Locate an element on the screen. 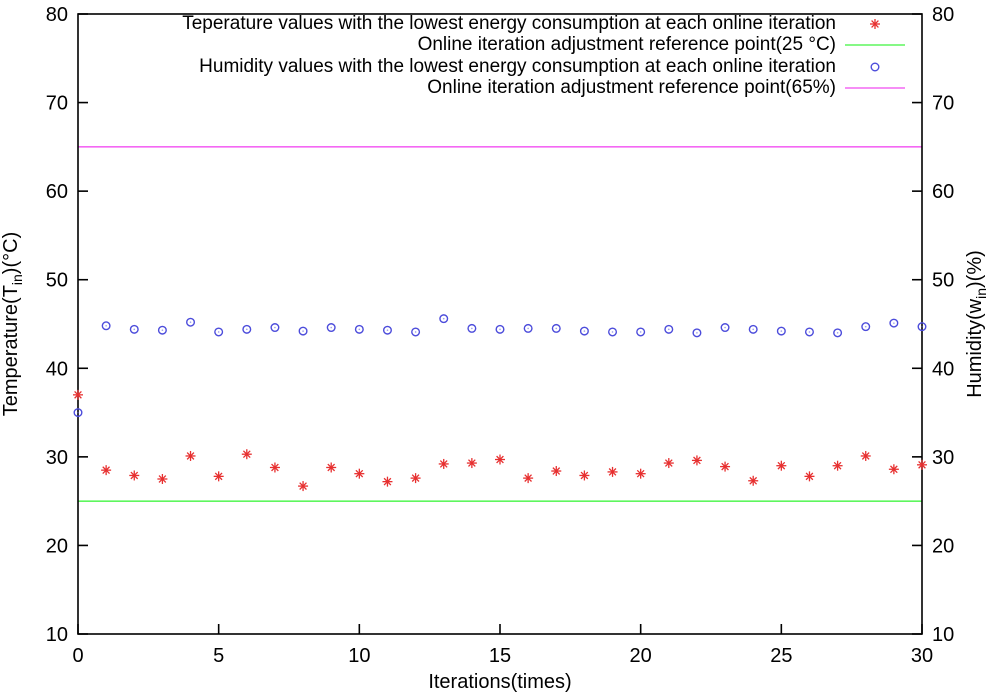 This screenshot has height=697, width=1000. magenta-line-sample-icon is located at coordinates (875, 88).